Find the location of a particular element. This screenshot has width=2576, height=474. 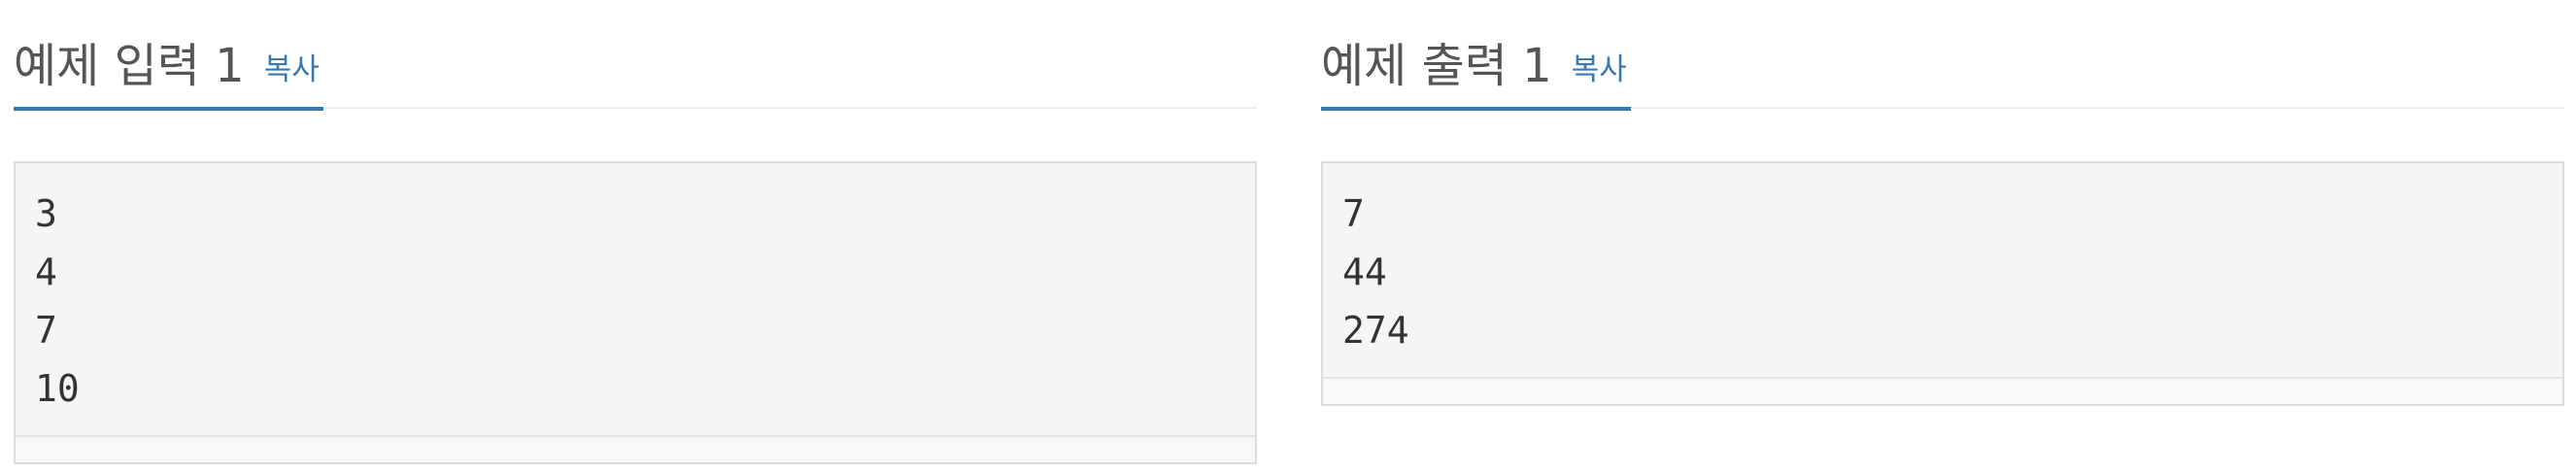

copy-output-button: 복사 is located at coordinates (1599, 69).